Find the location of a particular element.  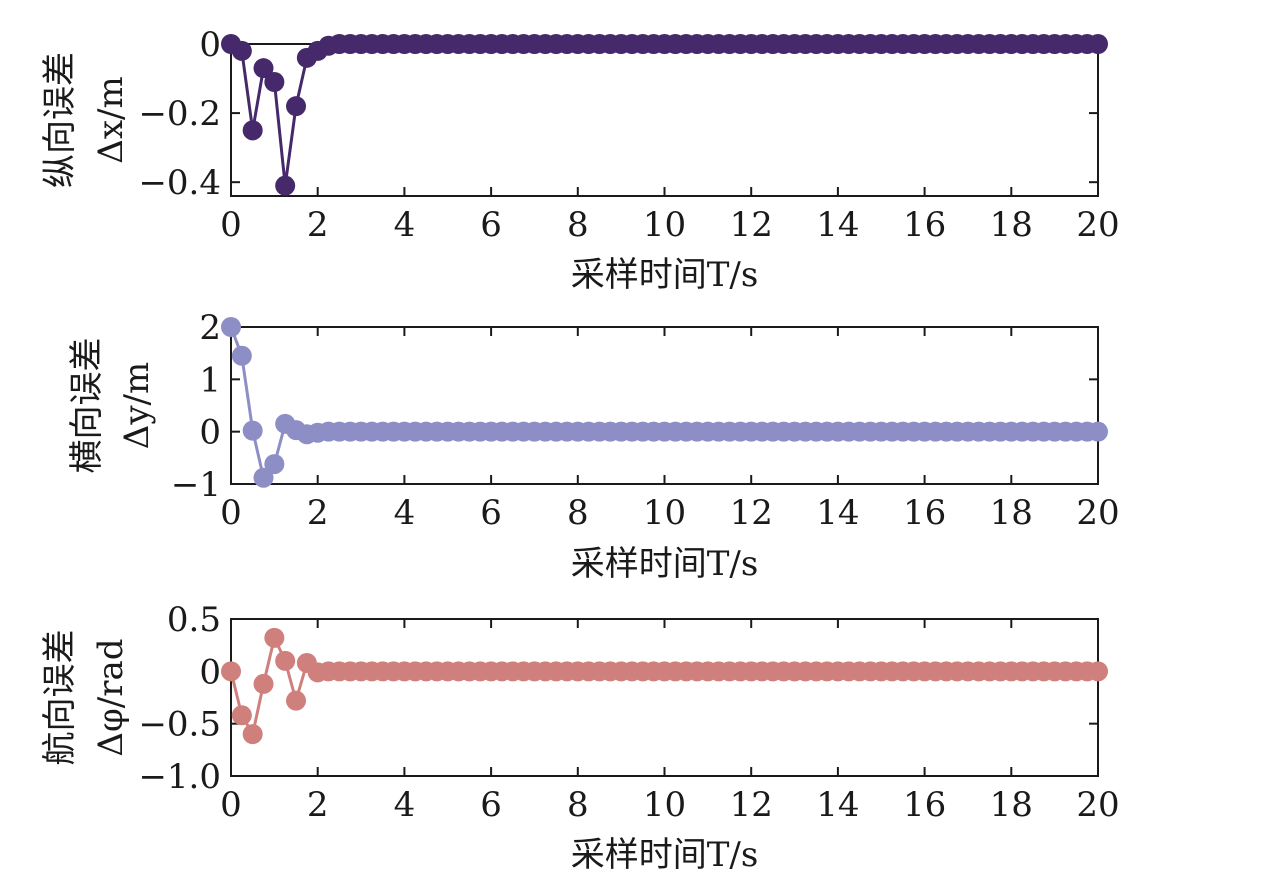

y-tick-label: 1 is located at coordinates (210, 380).